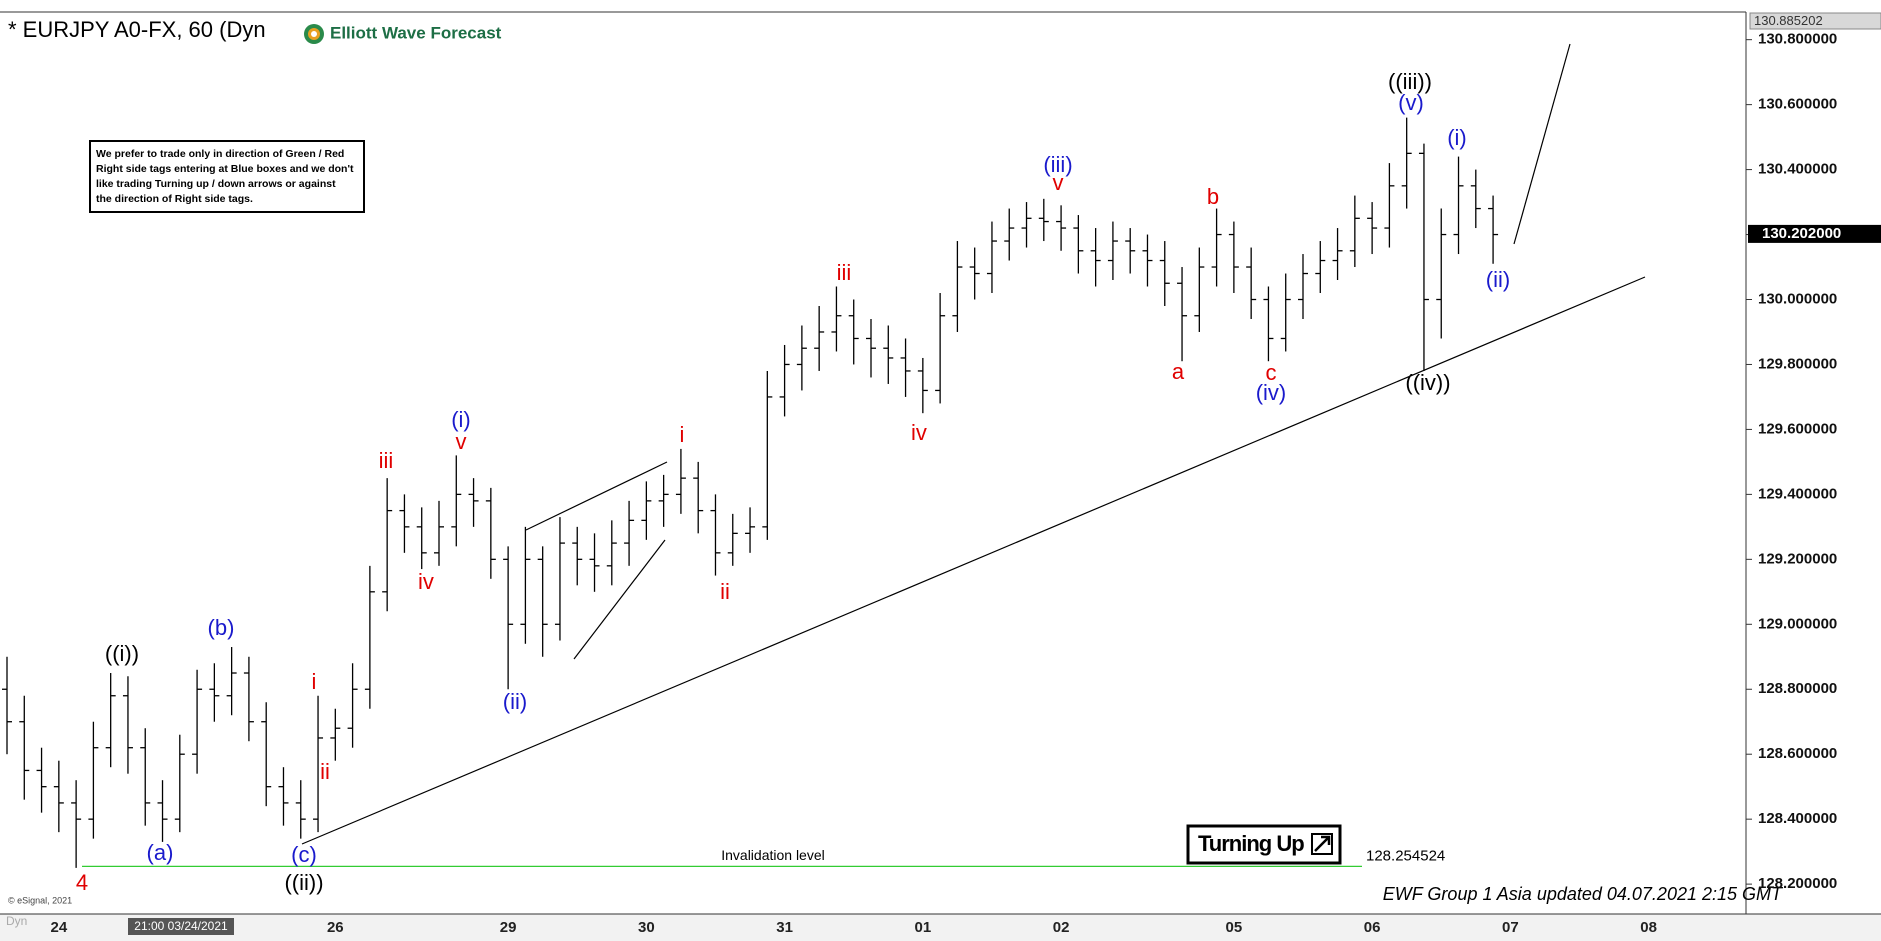 The image size is (1881, 941). What do you see at coordinates (1510, 927) in the screenshot?
I see `x-tick-label: 07` at bounding box center [1510, 927].